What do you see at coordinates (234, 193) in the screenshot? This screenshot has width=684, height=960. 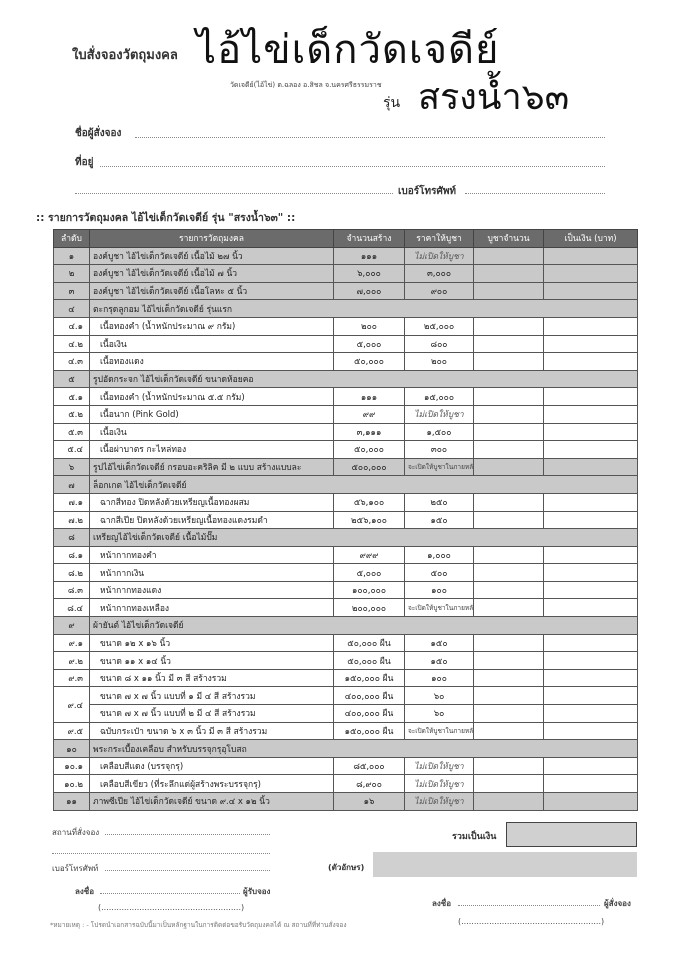 I see `address-field-line2` at bounding box center [234, 193].